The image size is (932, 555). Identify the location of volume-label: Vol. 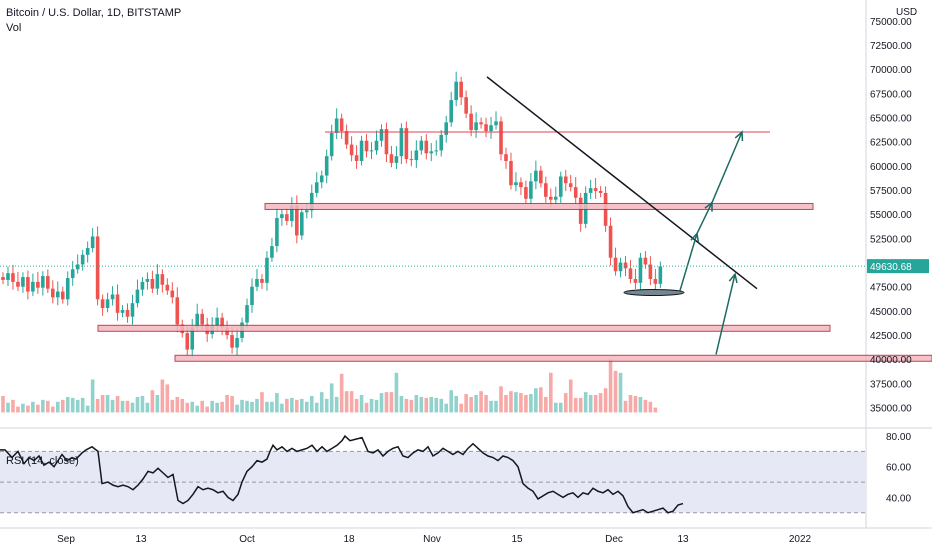
(14, 28).